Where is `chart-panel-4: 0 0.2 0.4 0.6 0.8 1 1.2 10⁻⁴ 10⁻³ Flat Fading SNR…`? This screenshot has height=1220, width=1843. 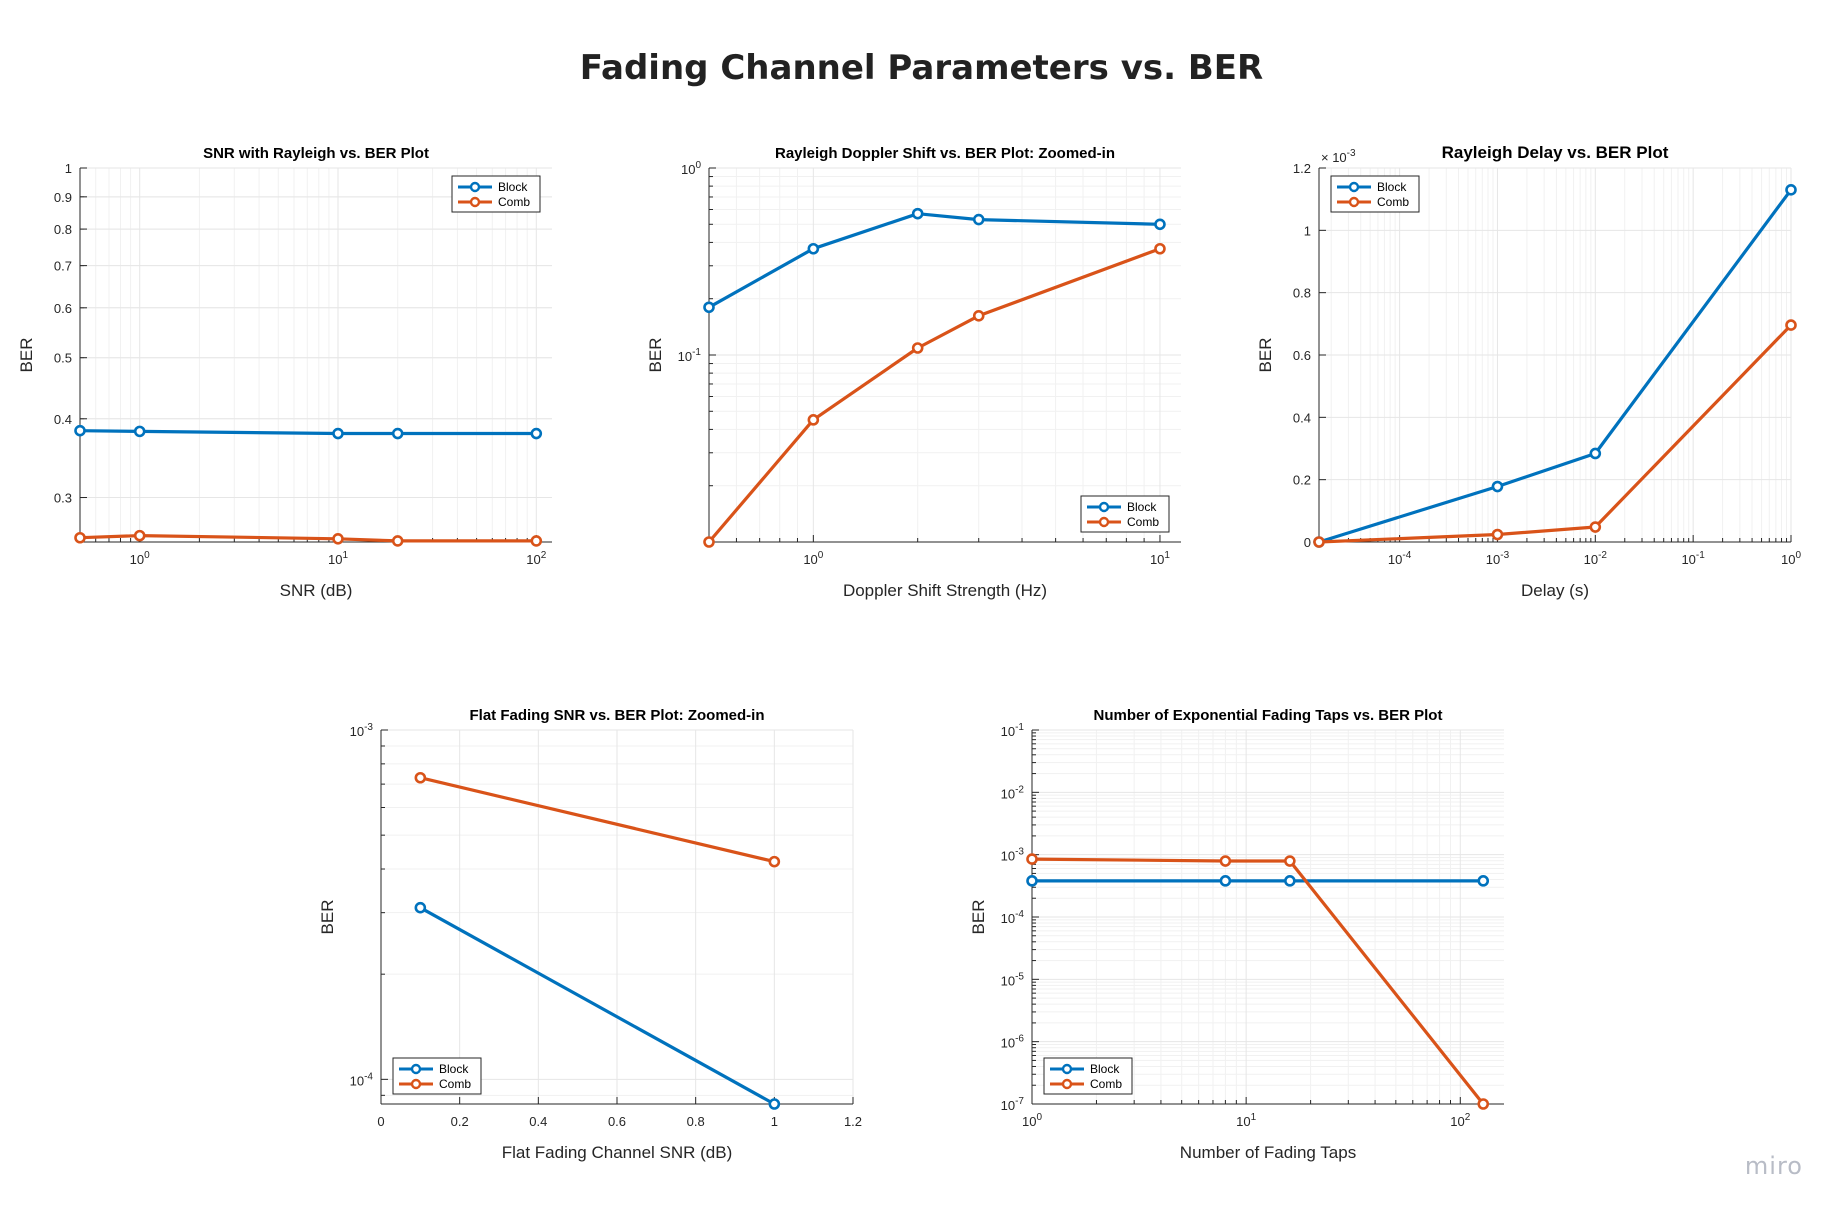
chart-panel-4: 0 0.2 0.4 0.6 0.8 1 1.2 10⁻⁴ 10⁻³ Flat Fading SNR… is located at coordinates (590, 934).